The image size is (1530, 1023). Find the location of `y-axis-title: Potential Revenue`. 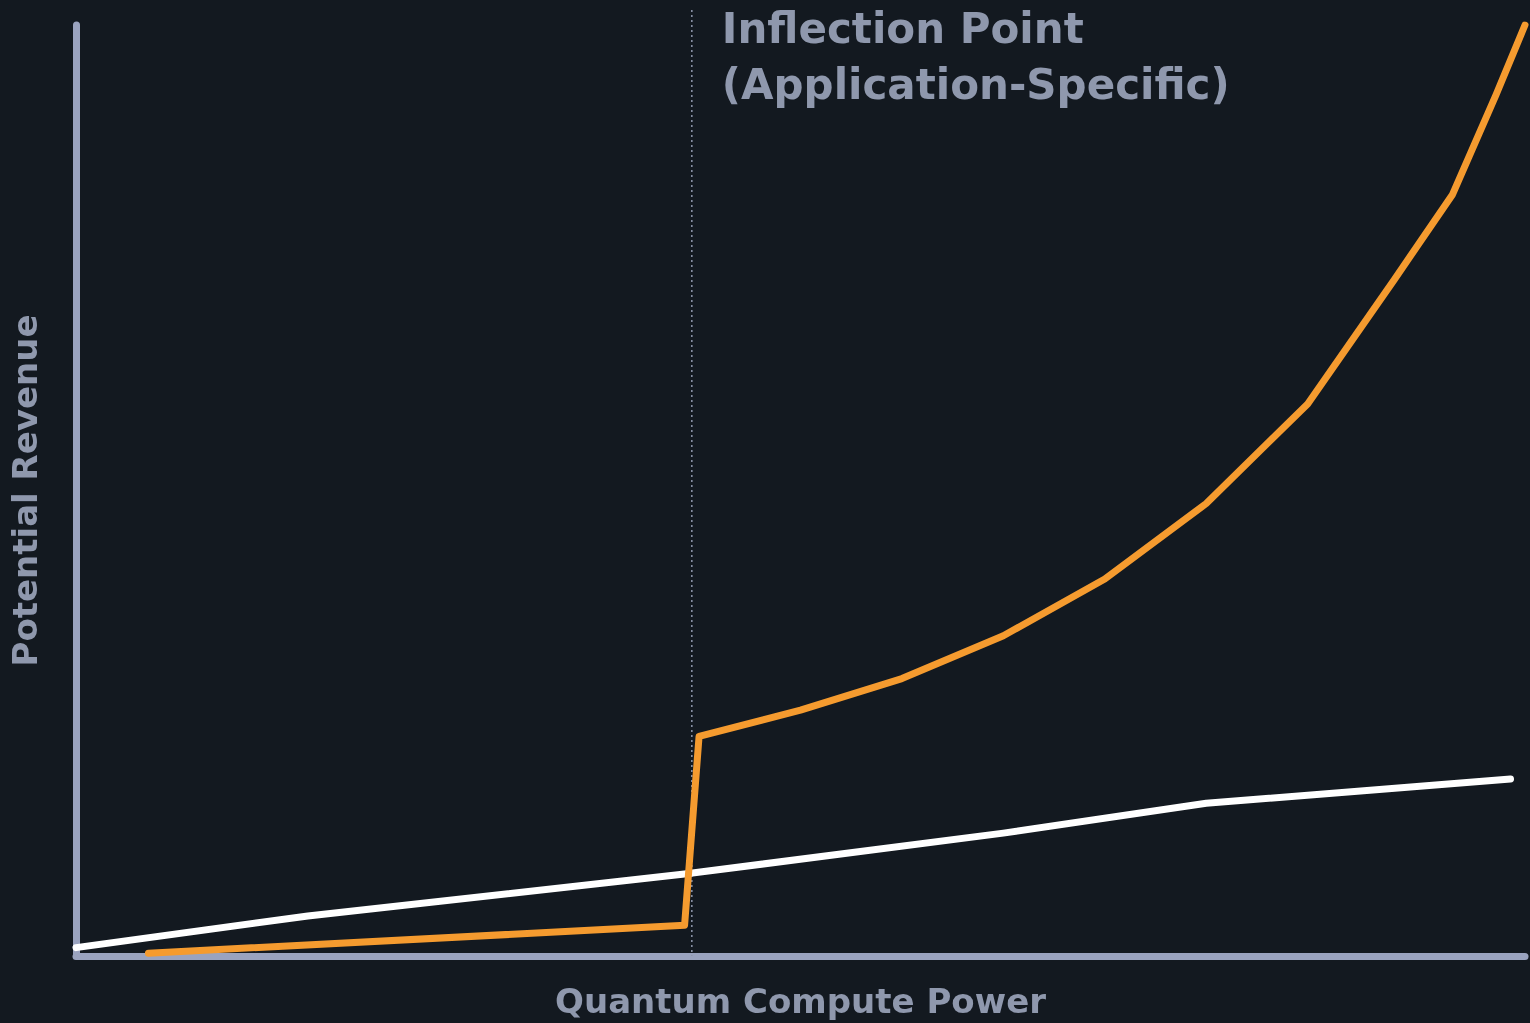

y-axis-title: Potential Revenue is located at coordinates (25, 490).